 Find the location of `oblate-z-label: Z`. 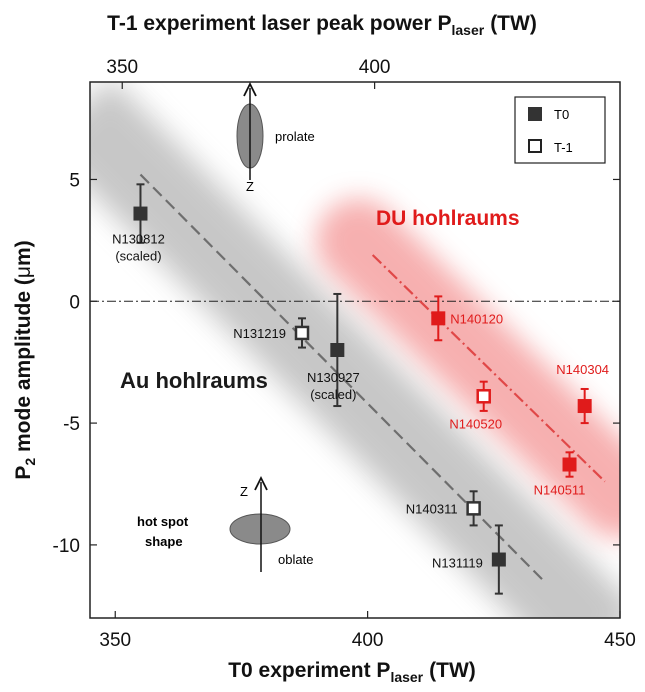

oblate-z-label: Z is located at coordinates (244, 491).